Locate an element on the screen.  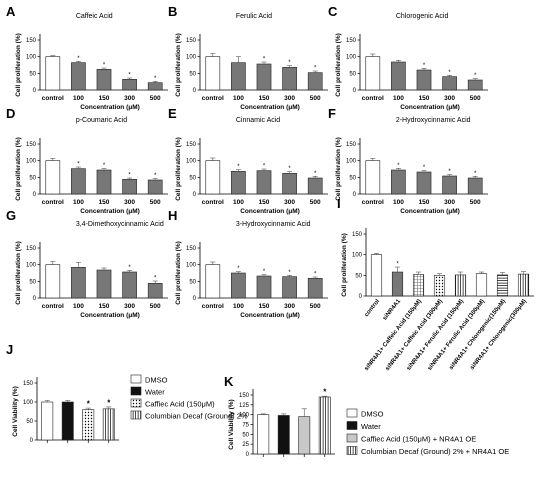
x-tick-label: 150 is located at coordinates (104, 306).